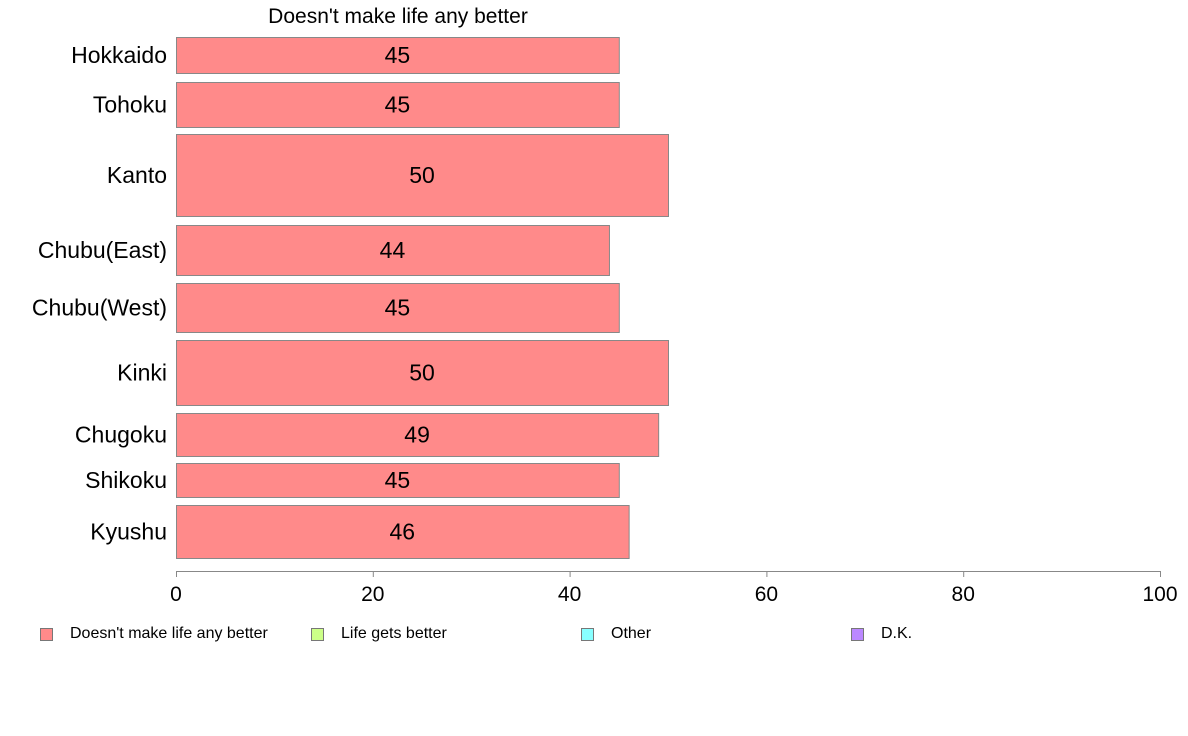 The image size is (1188, 736). I want to click on legend-label: D.K., so click(897, 633).